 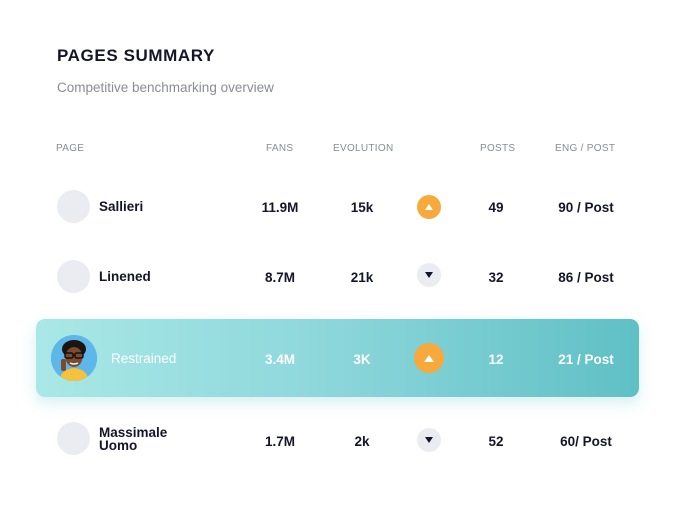 I want to click on posts-value: 12, so click(x=496, y=359).